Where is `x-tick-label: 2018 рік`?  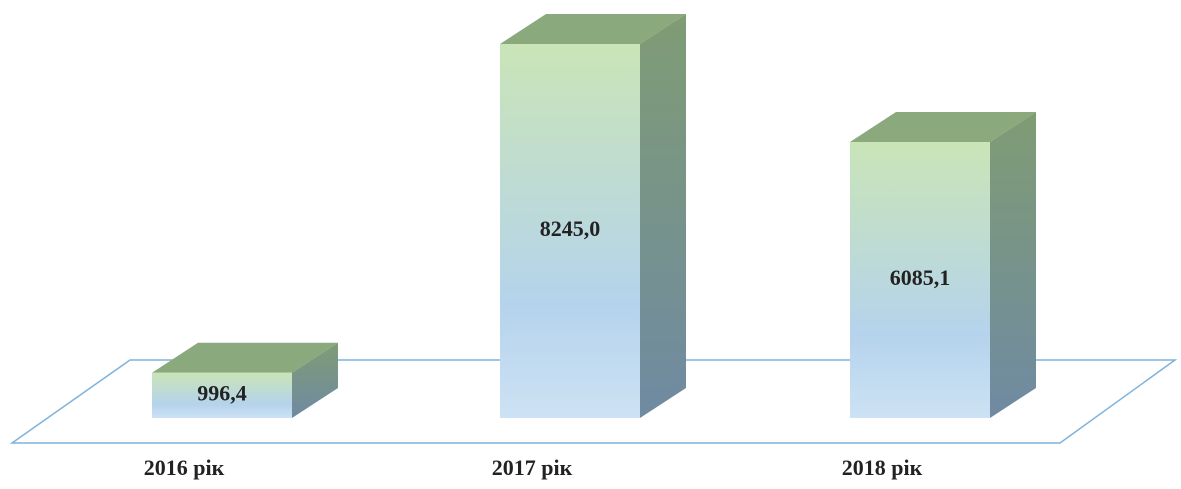 x-tick-label: 2018 рік is located at coordinates (882, 467).